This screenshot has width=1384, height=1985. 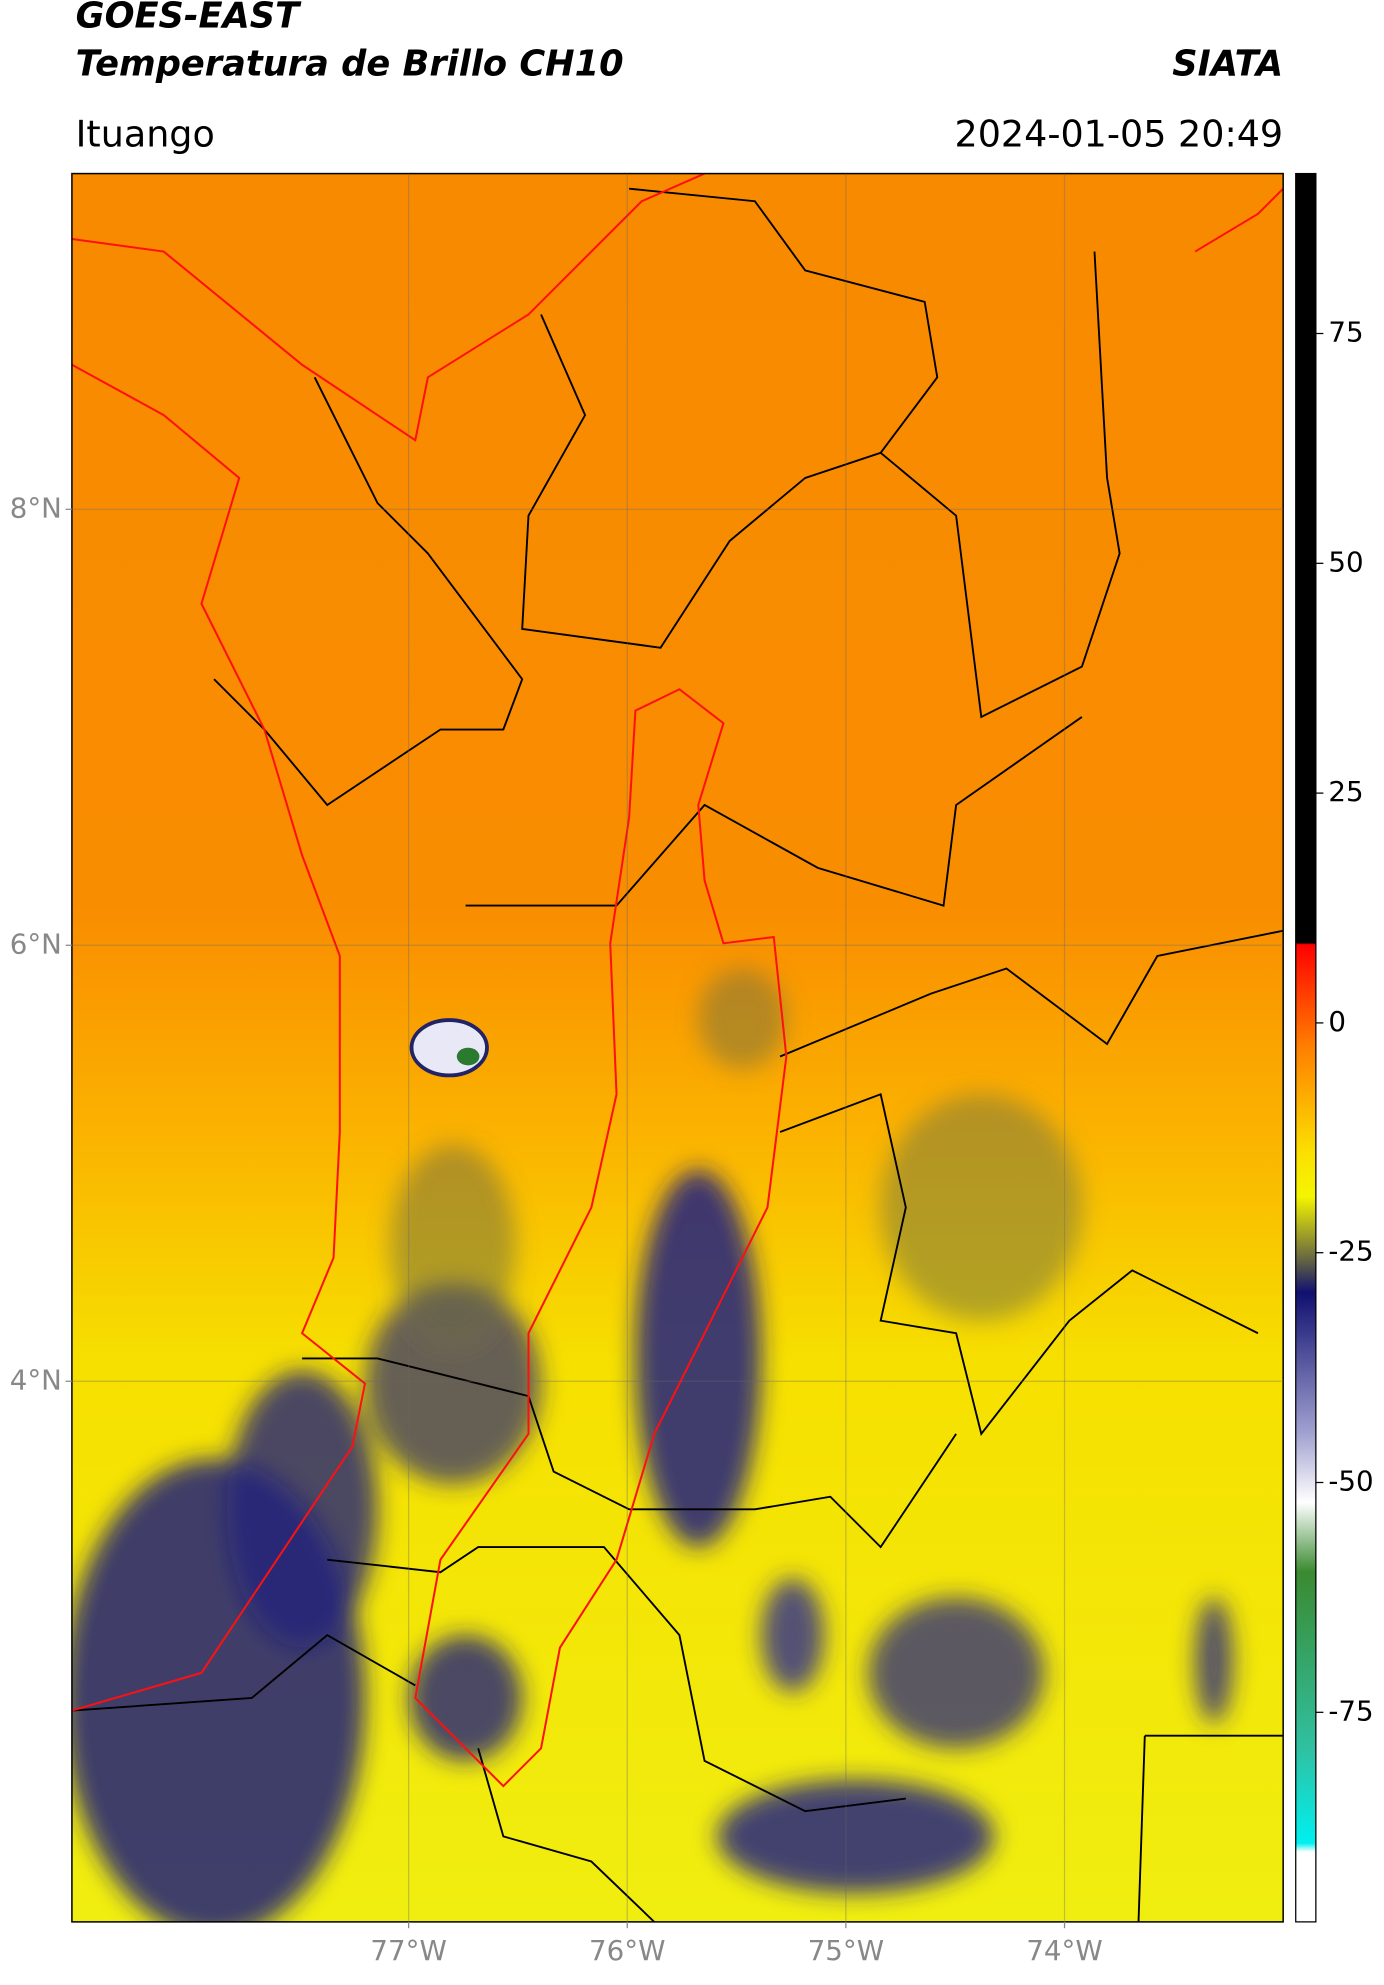 I want to click on colorbar-tick-label: -75, so click(x=1350, y=1710).